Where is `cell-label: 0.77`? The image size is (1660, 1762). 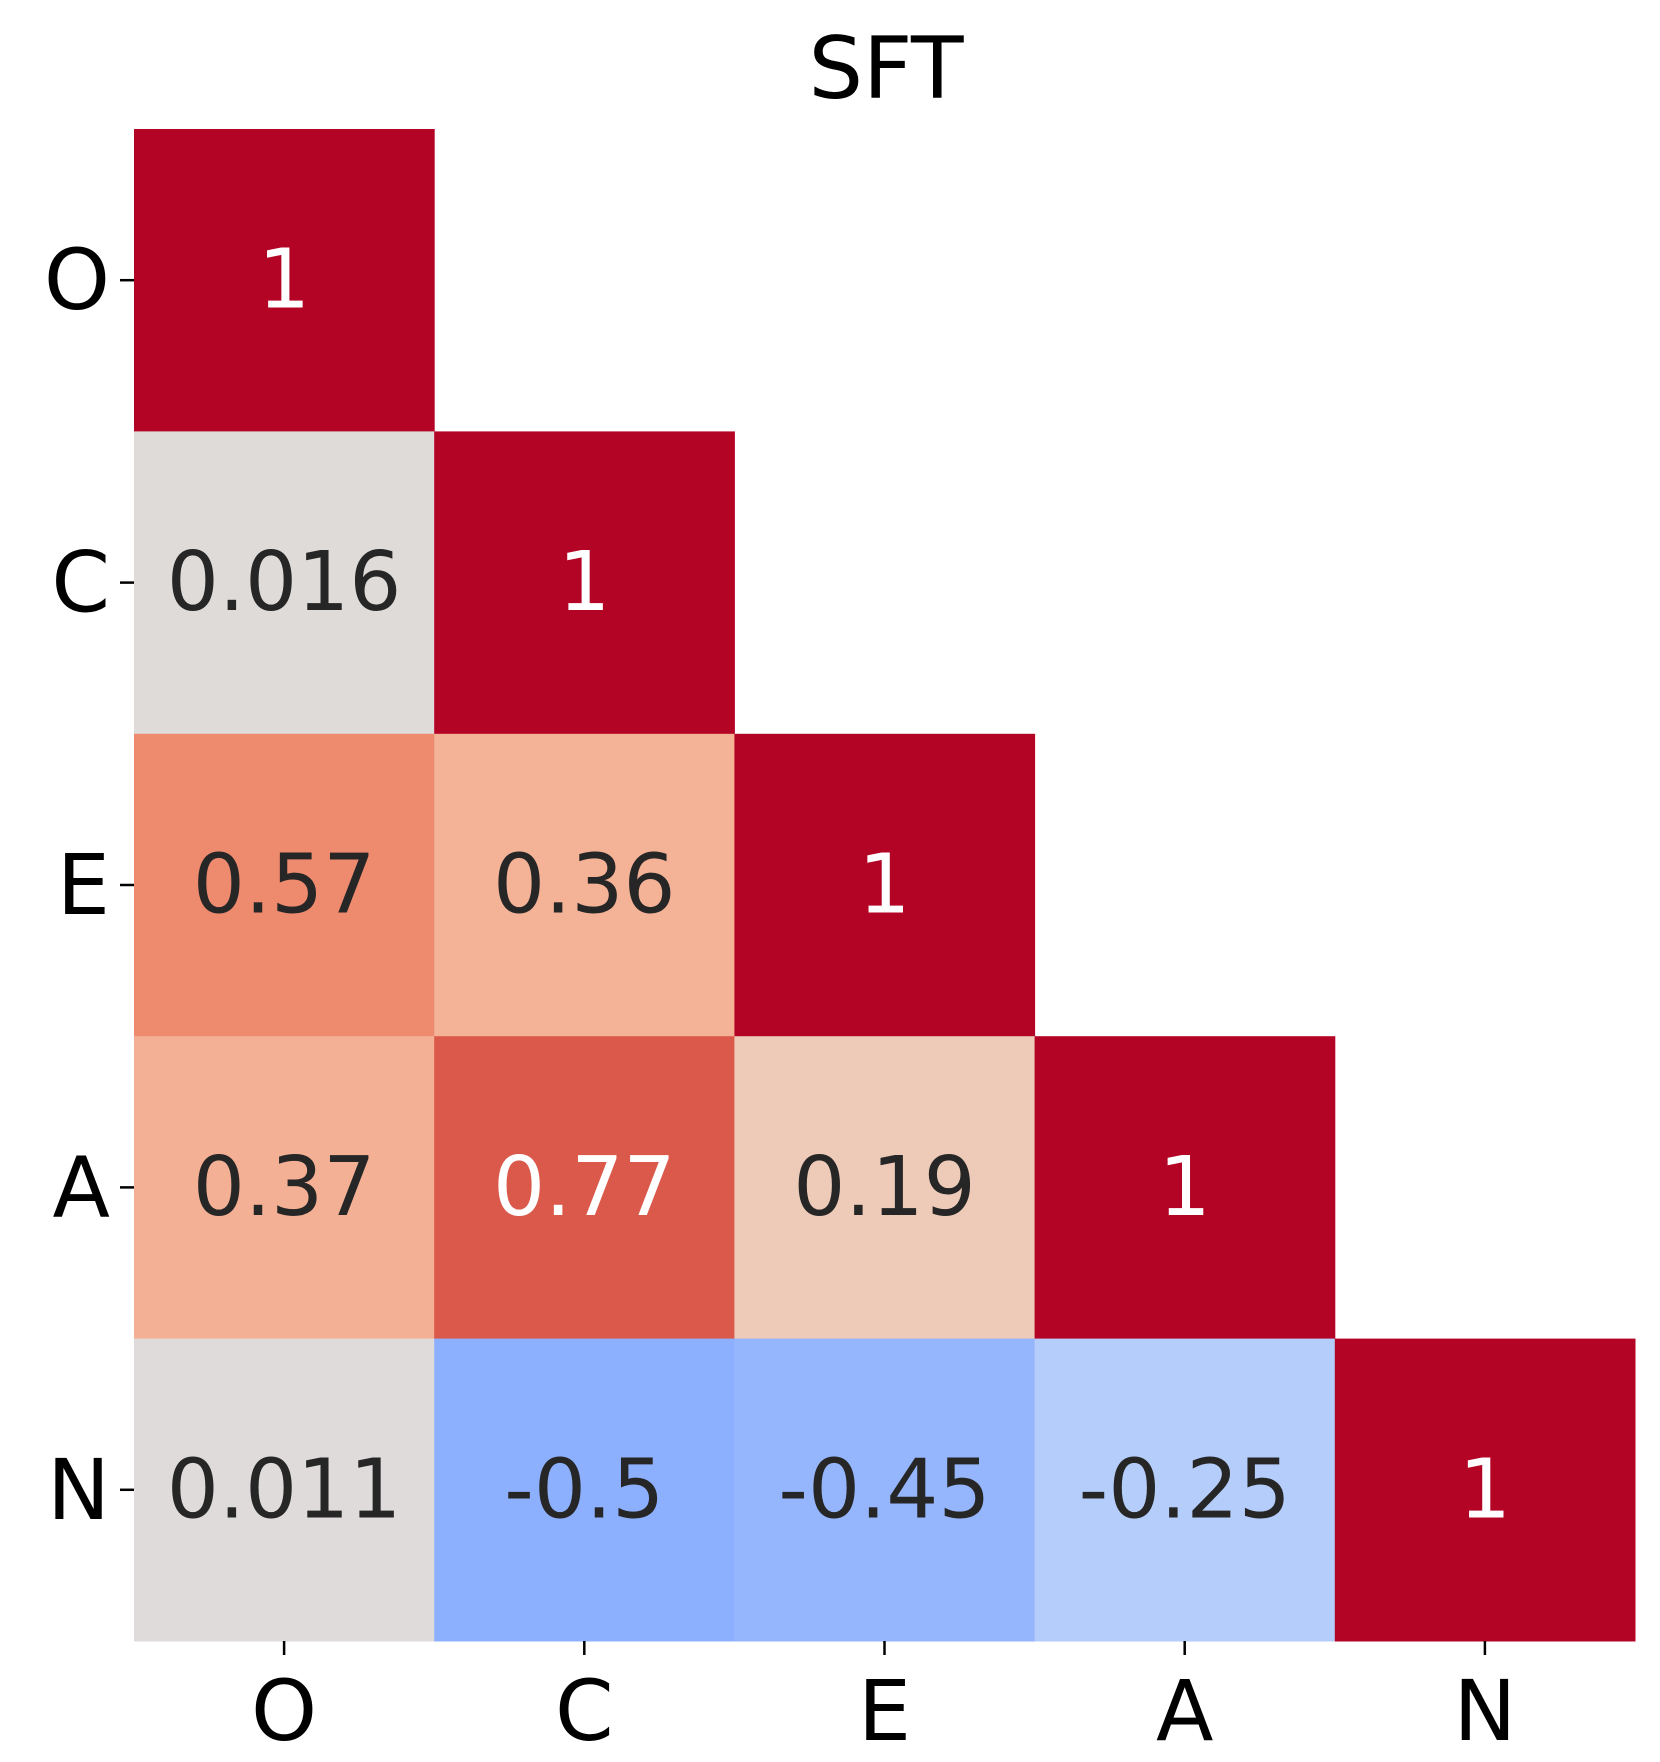 cell-label: 0.77 is located at coordinates (584, 1187).